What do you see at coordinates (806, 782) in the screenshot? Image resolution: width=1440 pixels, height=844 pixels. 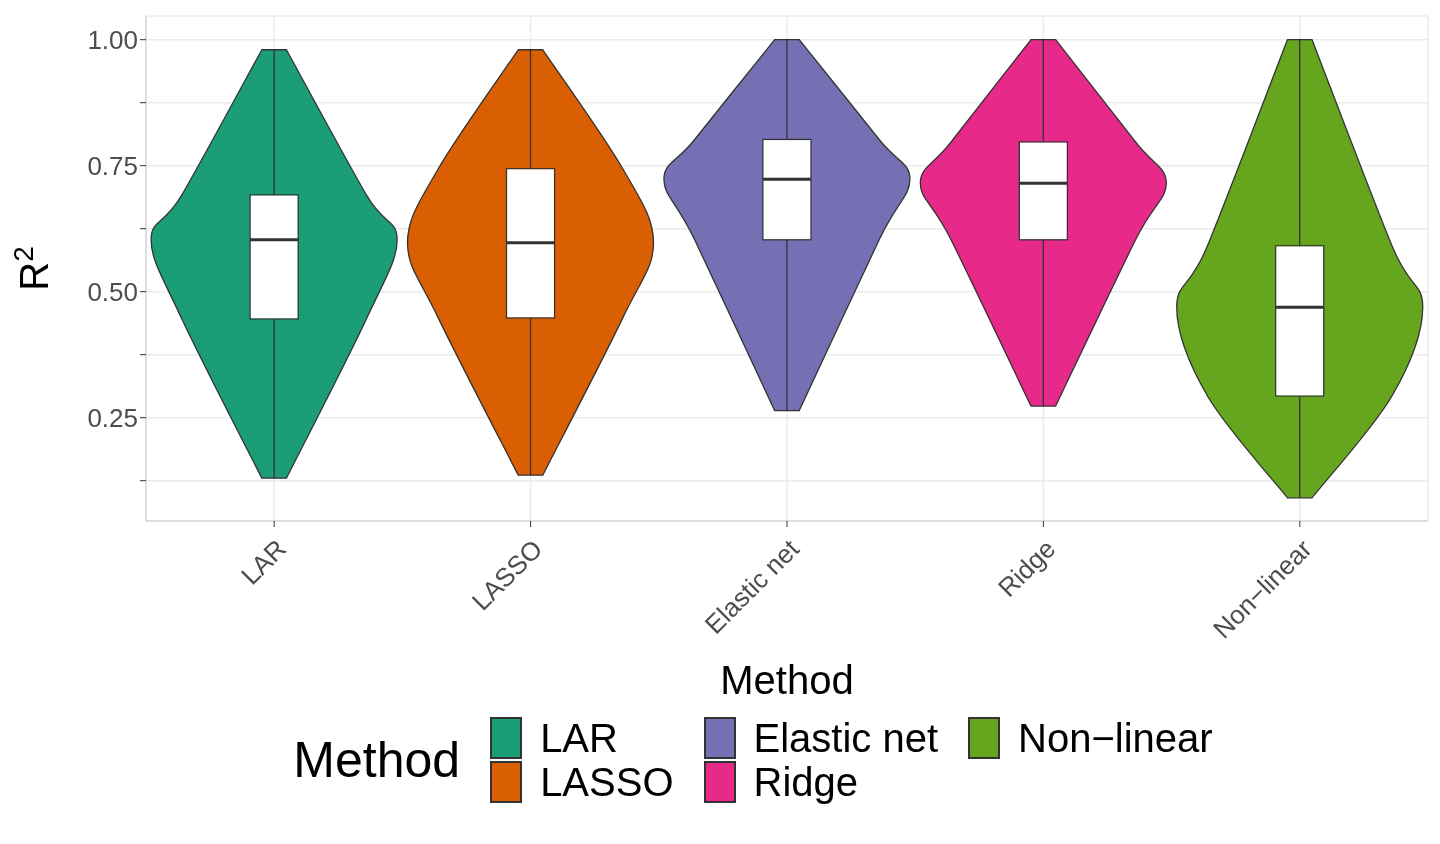 I see `legend-label: Ridge` at bounding box center [806, 782].